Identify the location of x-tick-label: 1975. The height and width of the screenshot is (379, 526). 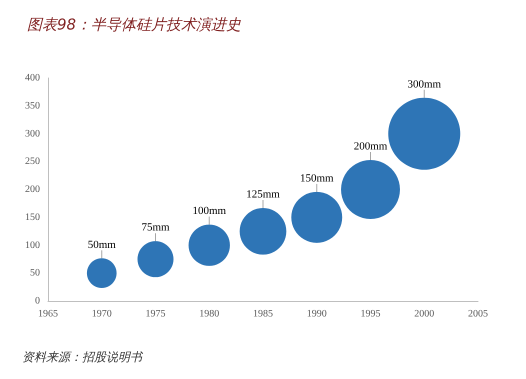
(156, 314).